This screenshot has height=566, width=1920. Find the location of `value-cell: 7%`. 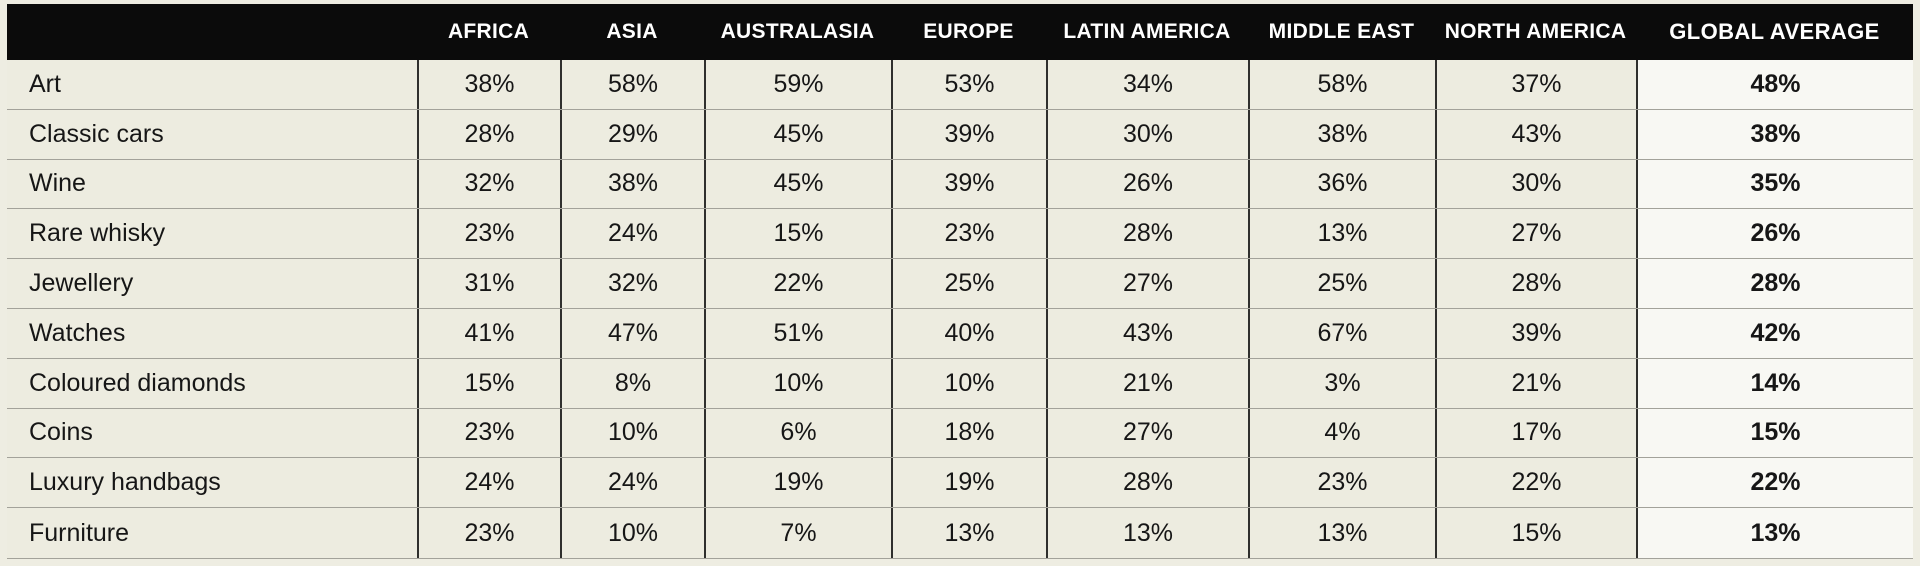

value-cell: 7% is located at coordinates (797, 533).